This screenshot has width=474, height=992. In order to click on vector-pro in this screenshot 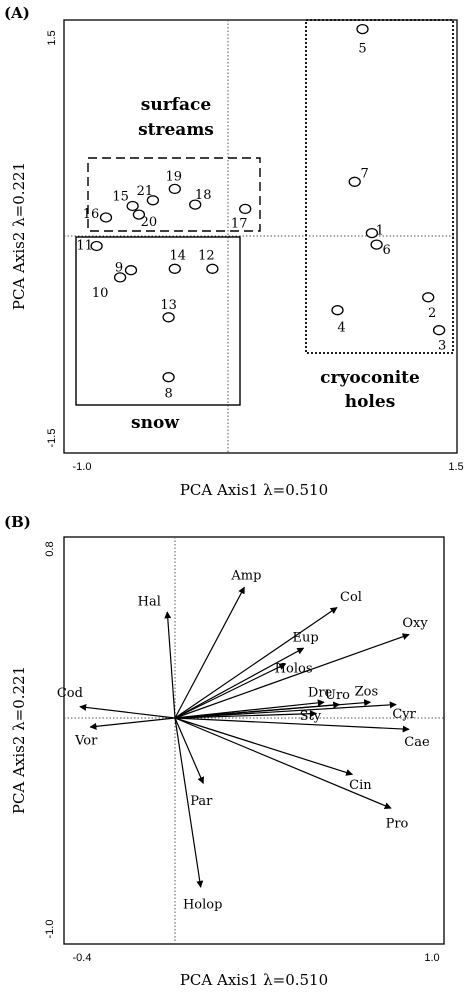, I will do `click(283, 763)`.